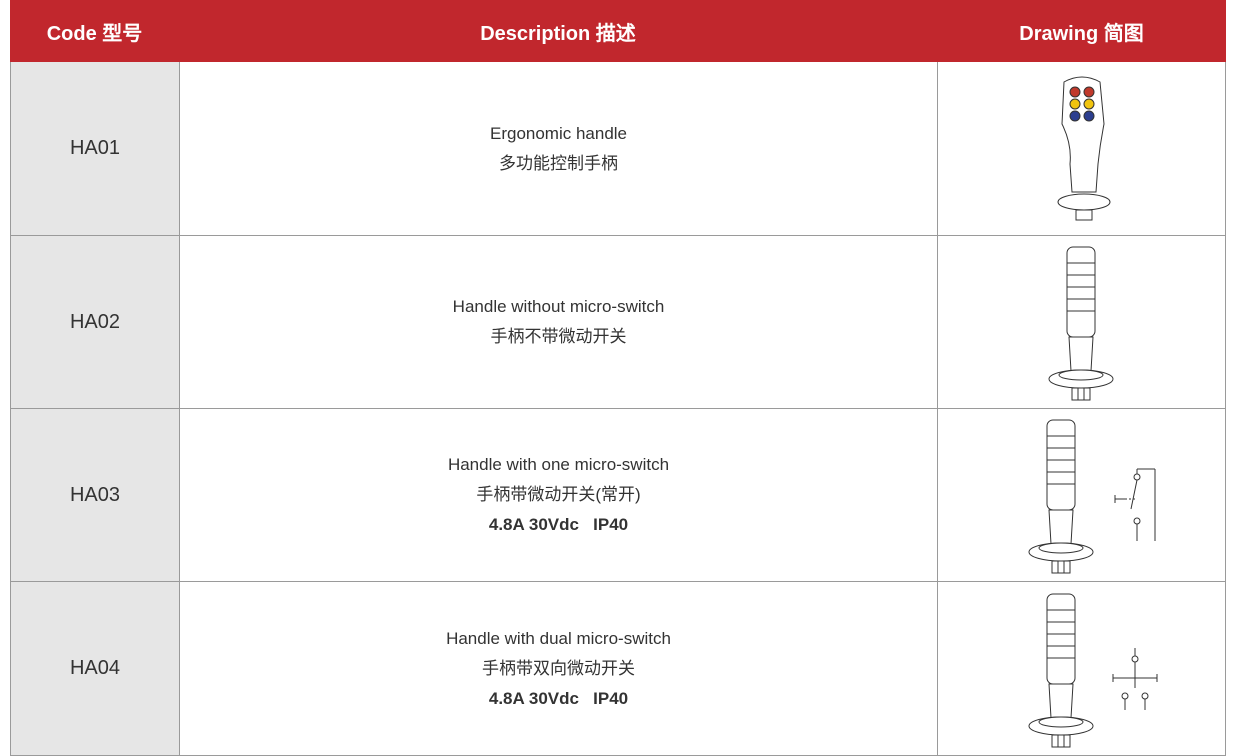 This screenshot has height=756, width=1235. What do you see at coordinates (558, 306) in the screenshot?
I see `description-line: Handle without micro-switch` at bounding box center [558, 306].